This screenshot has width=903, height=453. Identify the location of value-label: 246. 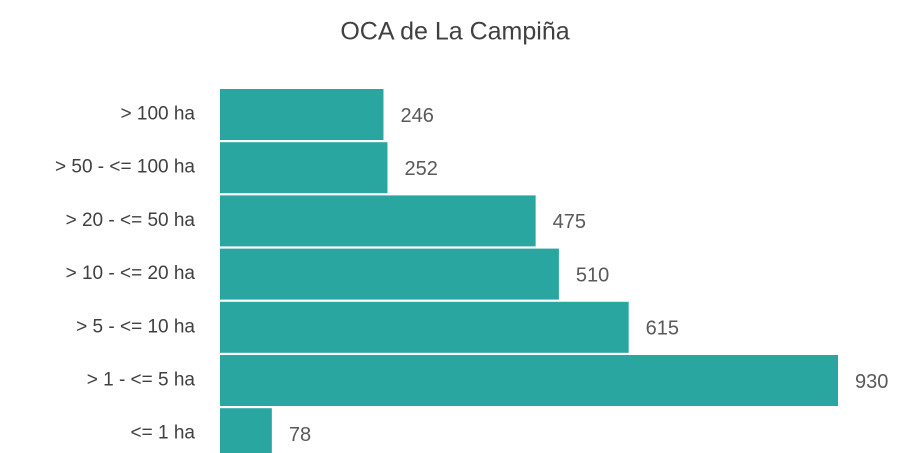
(416, 116).